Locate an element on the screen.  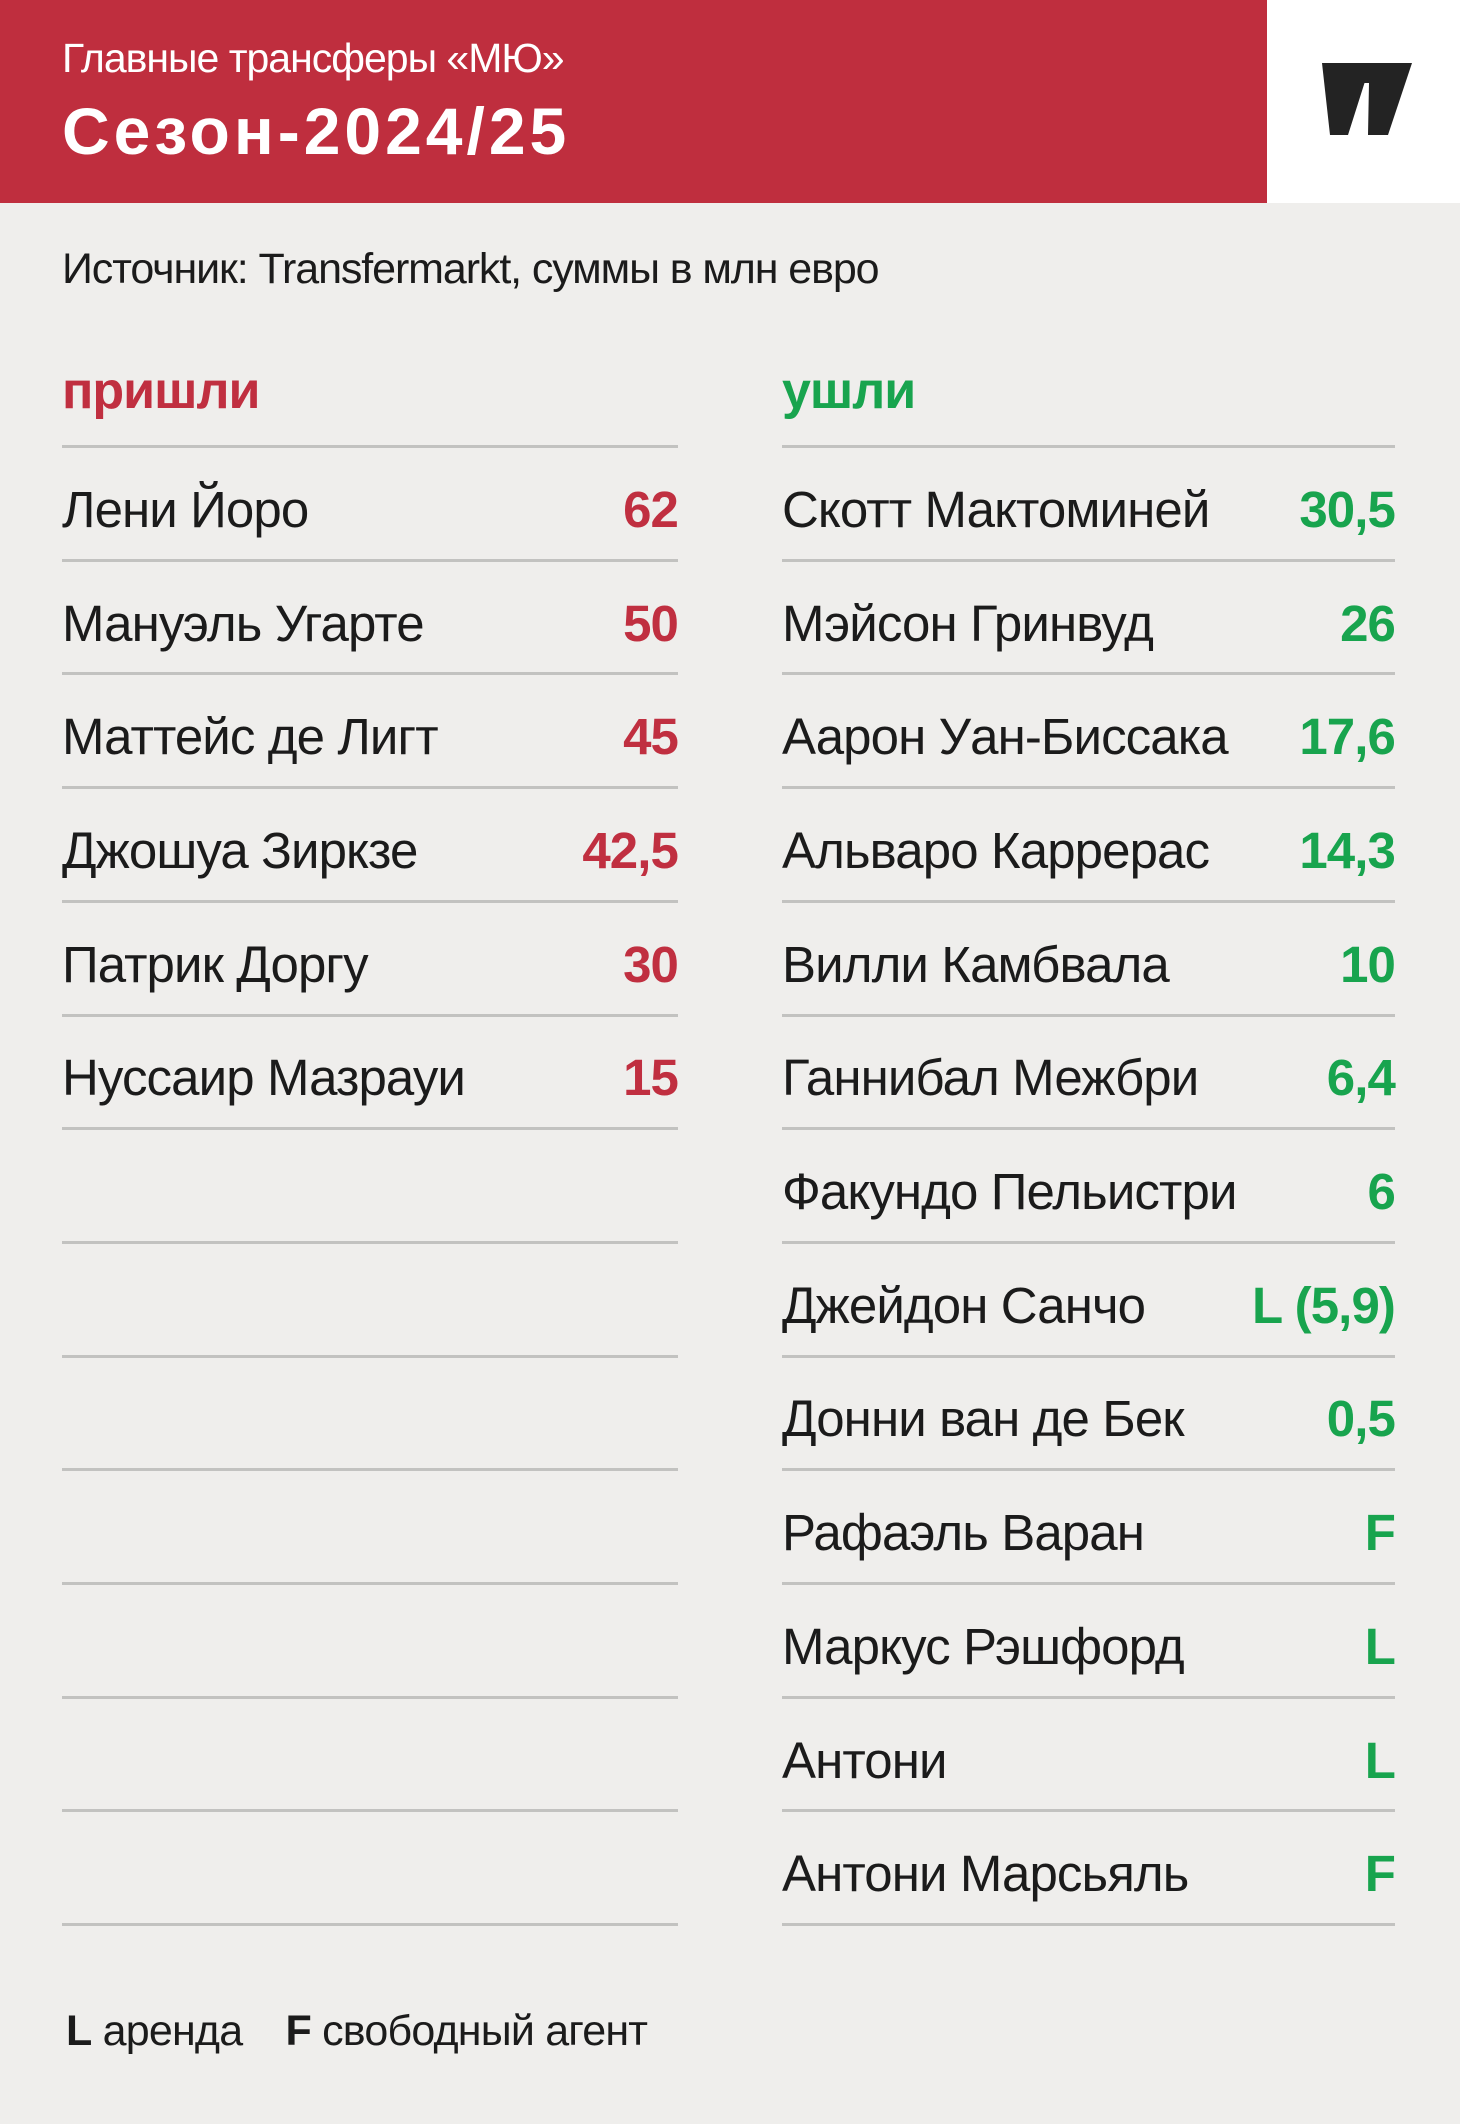
player-name: Рафаэль Варан is located at coordinates (963, 1533).